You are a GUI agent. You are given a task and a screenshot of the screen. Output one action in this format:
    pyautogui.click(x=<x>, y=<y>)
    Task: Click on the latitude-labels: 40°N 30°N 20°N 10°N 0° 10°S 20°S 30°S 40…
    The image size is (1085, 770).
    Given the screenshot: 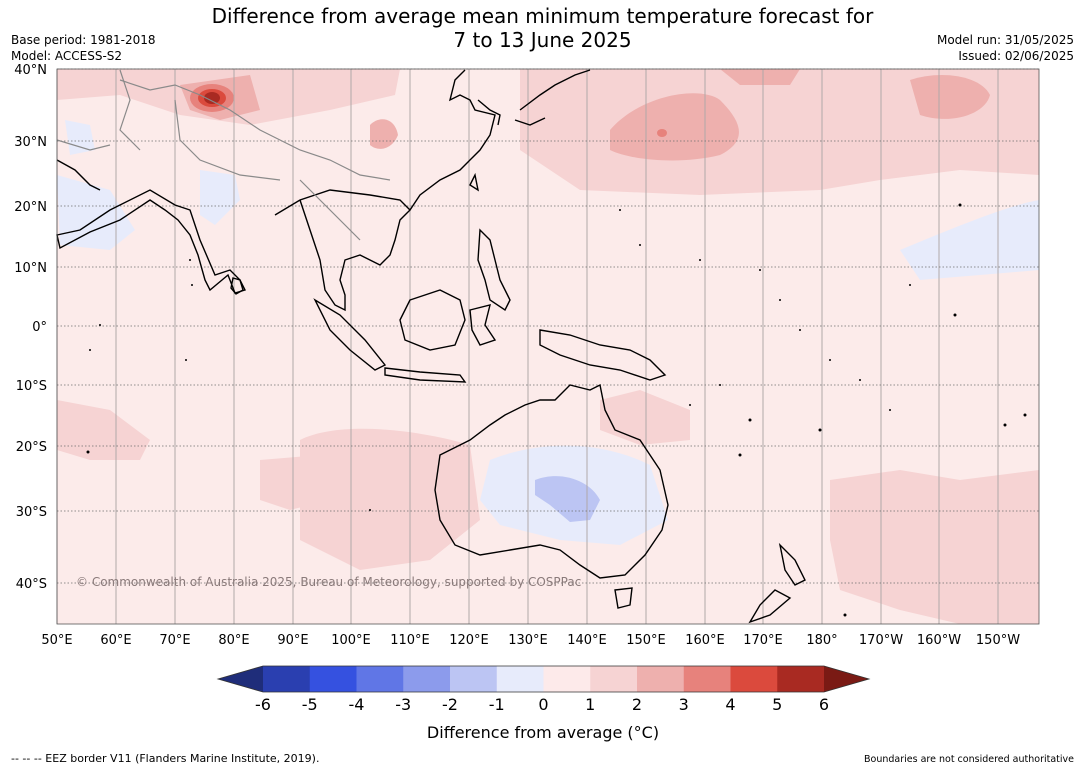 What is the action you would take?
    pyautogui.click(x=30, y=327)
    